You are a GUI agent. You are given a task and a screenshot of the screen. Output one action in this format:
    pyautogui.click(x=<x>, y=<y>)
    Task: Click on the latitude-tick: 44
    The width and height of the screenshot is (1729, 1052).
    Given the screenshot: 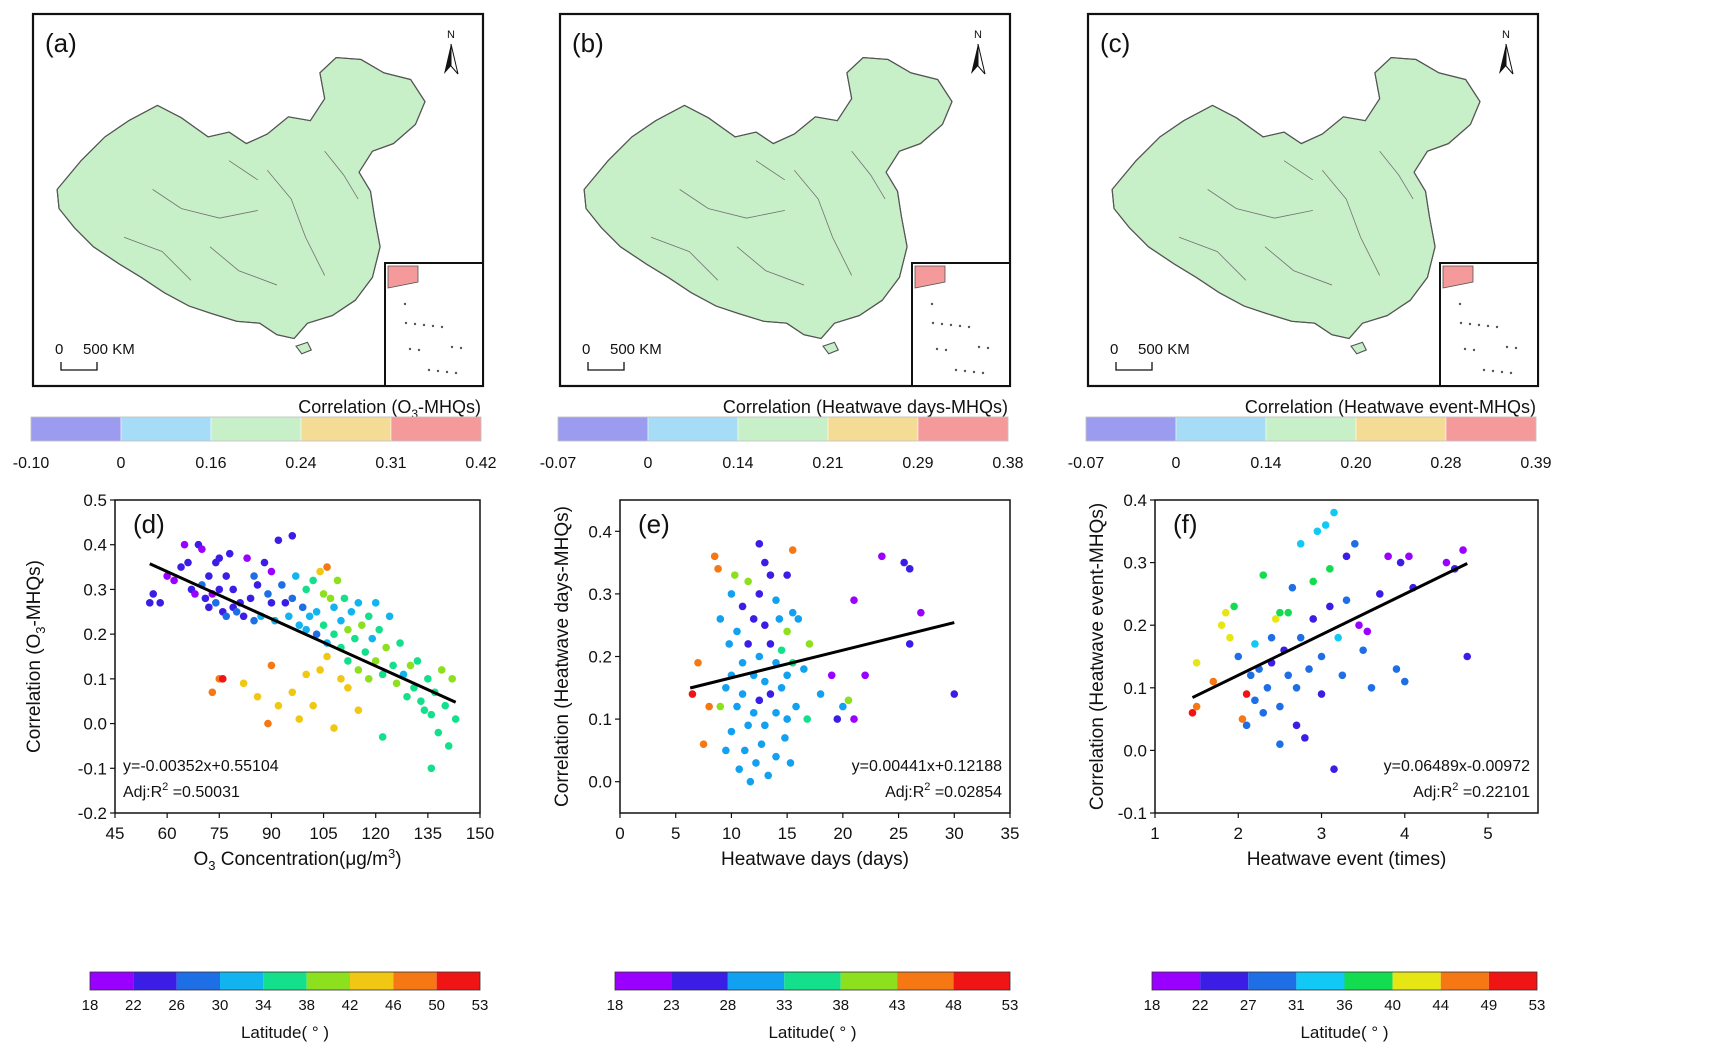 What is the action you would take?
    pyautogui.click(x=1440, y=1005)
    